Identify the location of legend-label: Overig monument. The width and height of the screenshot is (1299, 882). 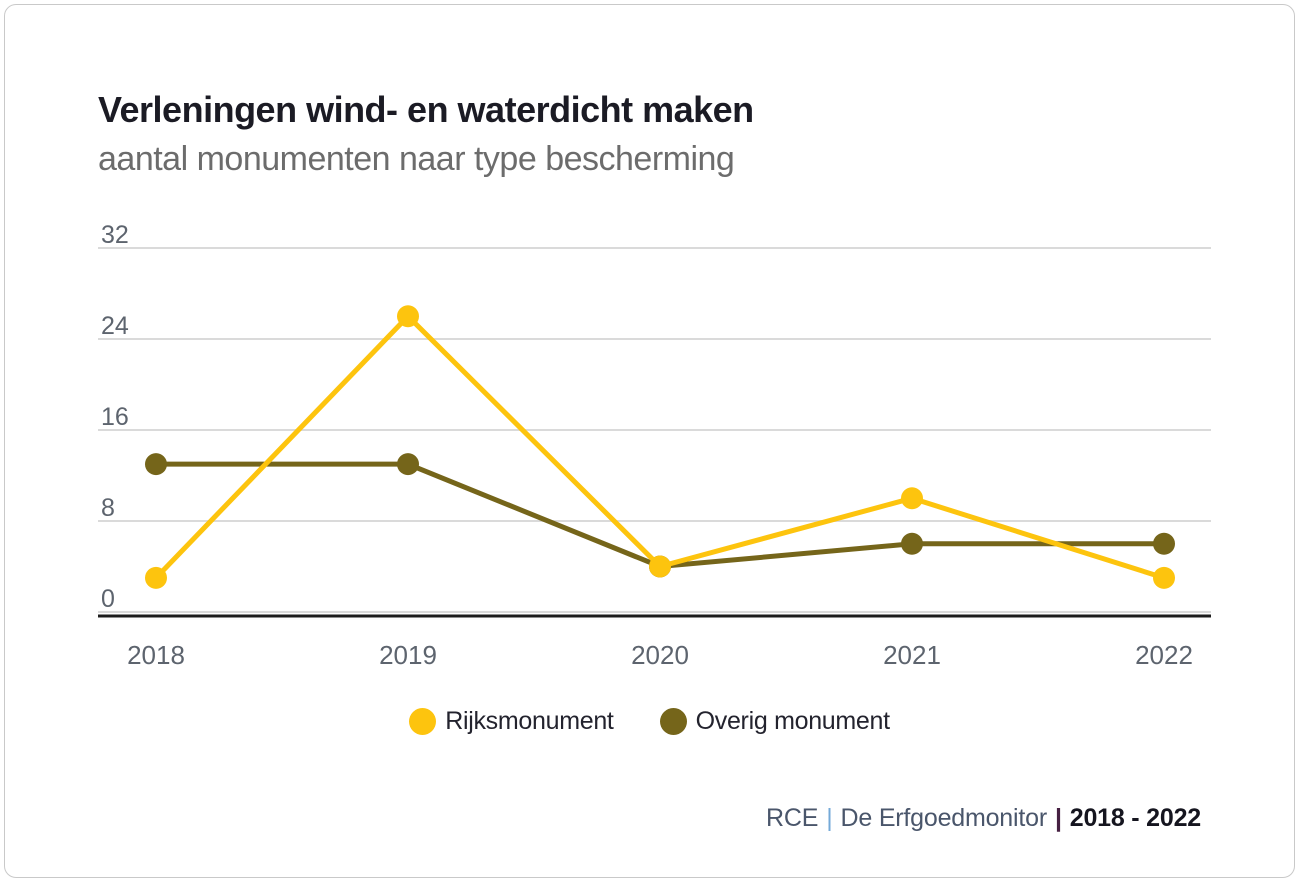
(793, 721).